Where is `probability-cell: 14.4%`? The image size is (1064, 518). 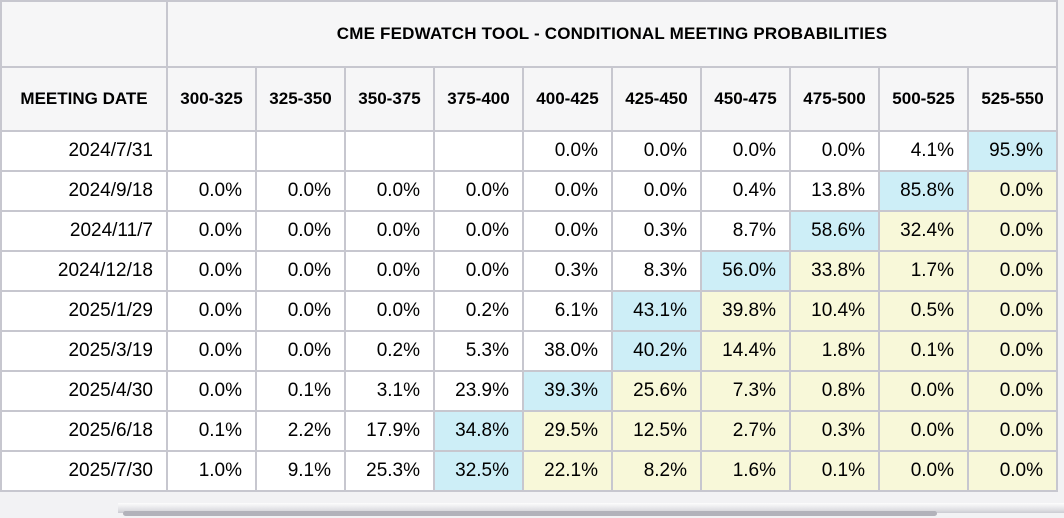 probability-cell: 14.4% is located at coordinates (745, 351).